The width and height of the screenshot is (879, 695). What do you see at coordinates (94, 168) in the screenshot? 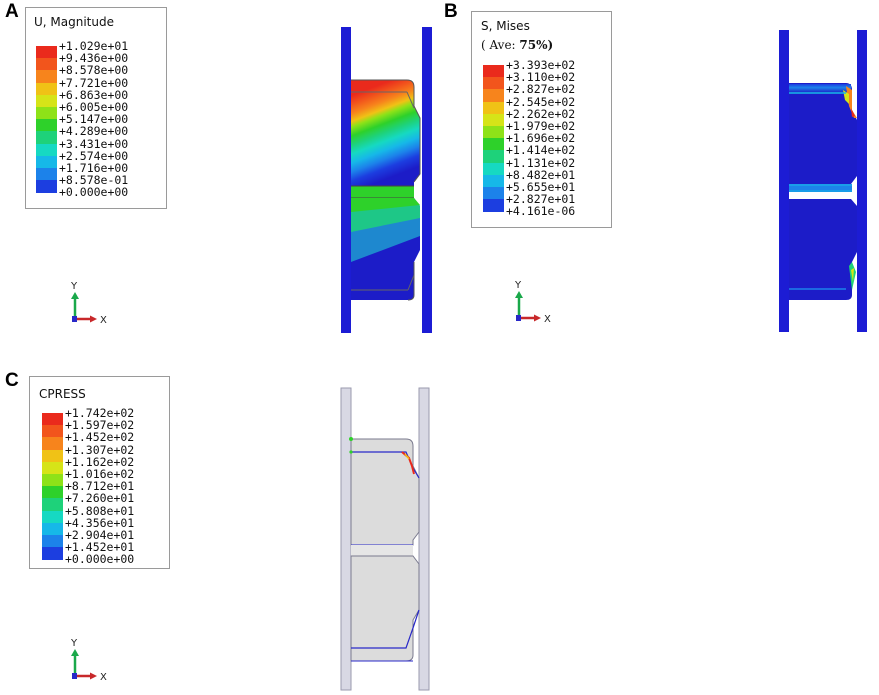
I see `legend-value: +1.716e+00` at bounding box center [94, 168].